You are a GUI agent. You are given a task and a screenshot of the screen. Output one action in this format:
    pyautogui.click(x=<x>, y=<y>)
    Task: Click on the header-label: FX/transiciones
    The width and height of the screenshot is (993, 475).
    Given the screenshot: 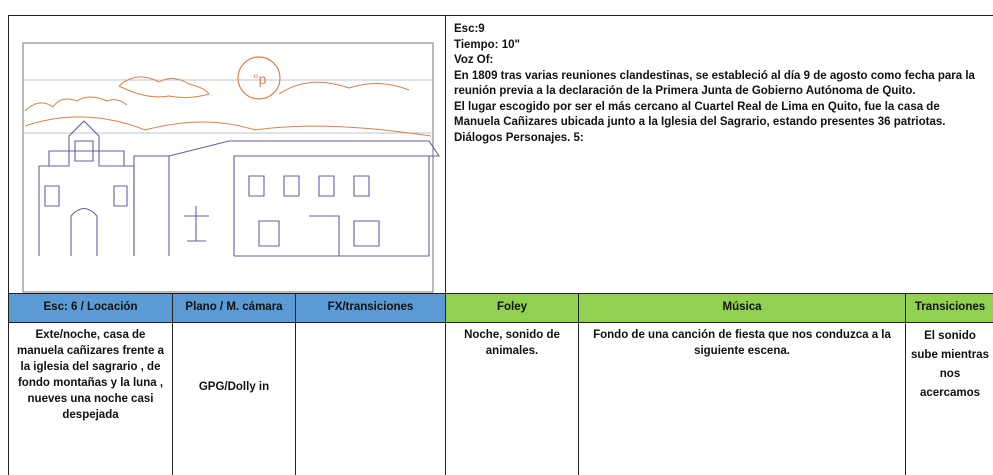 What is the action you would take?
    pyautogui.click(x=370, y=307)
    